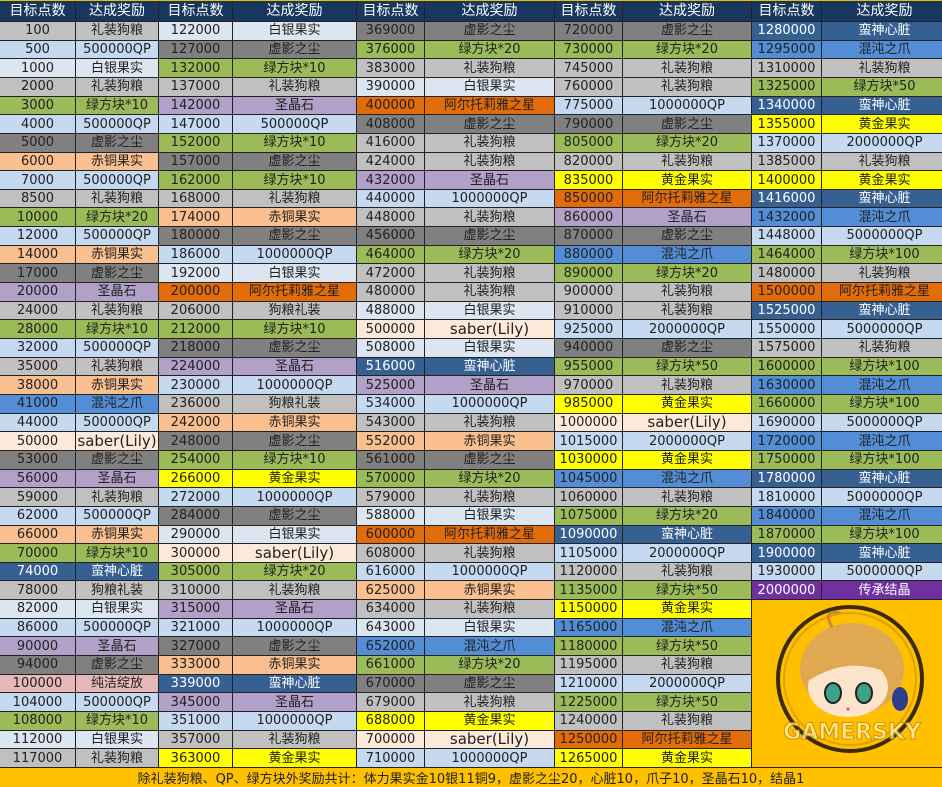 This screenshot has height=787, width=942. Describe the element at coordinates (588, 161) in the screenshot. I see `points-cell: 820000` at that location.